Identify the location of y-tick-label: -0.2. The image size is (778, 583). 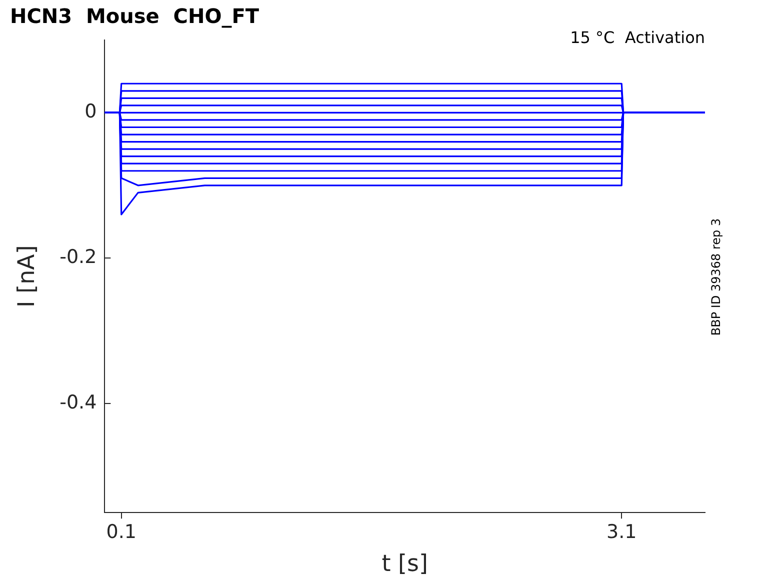
(78, 257).